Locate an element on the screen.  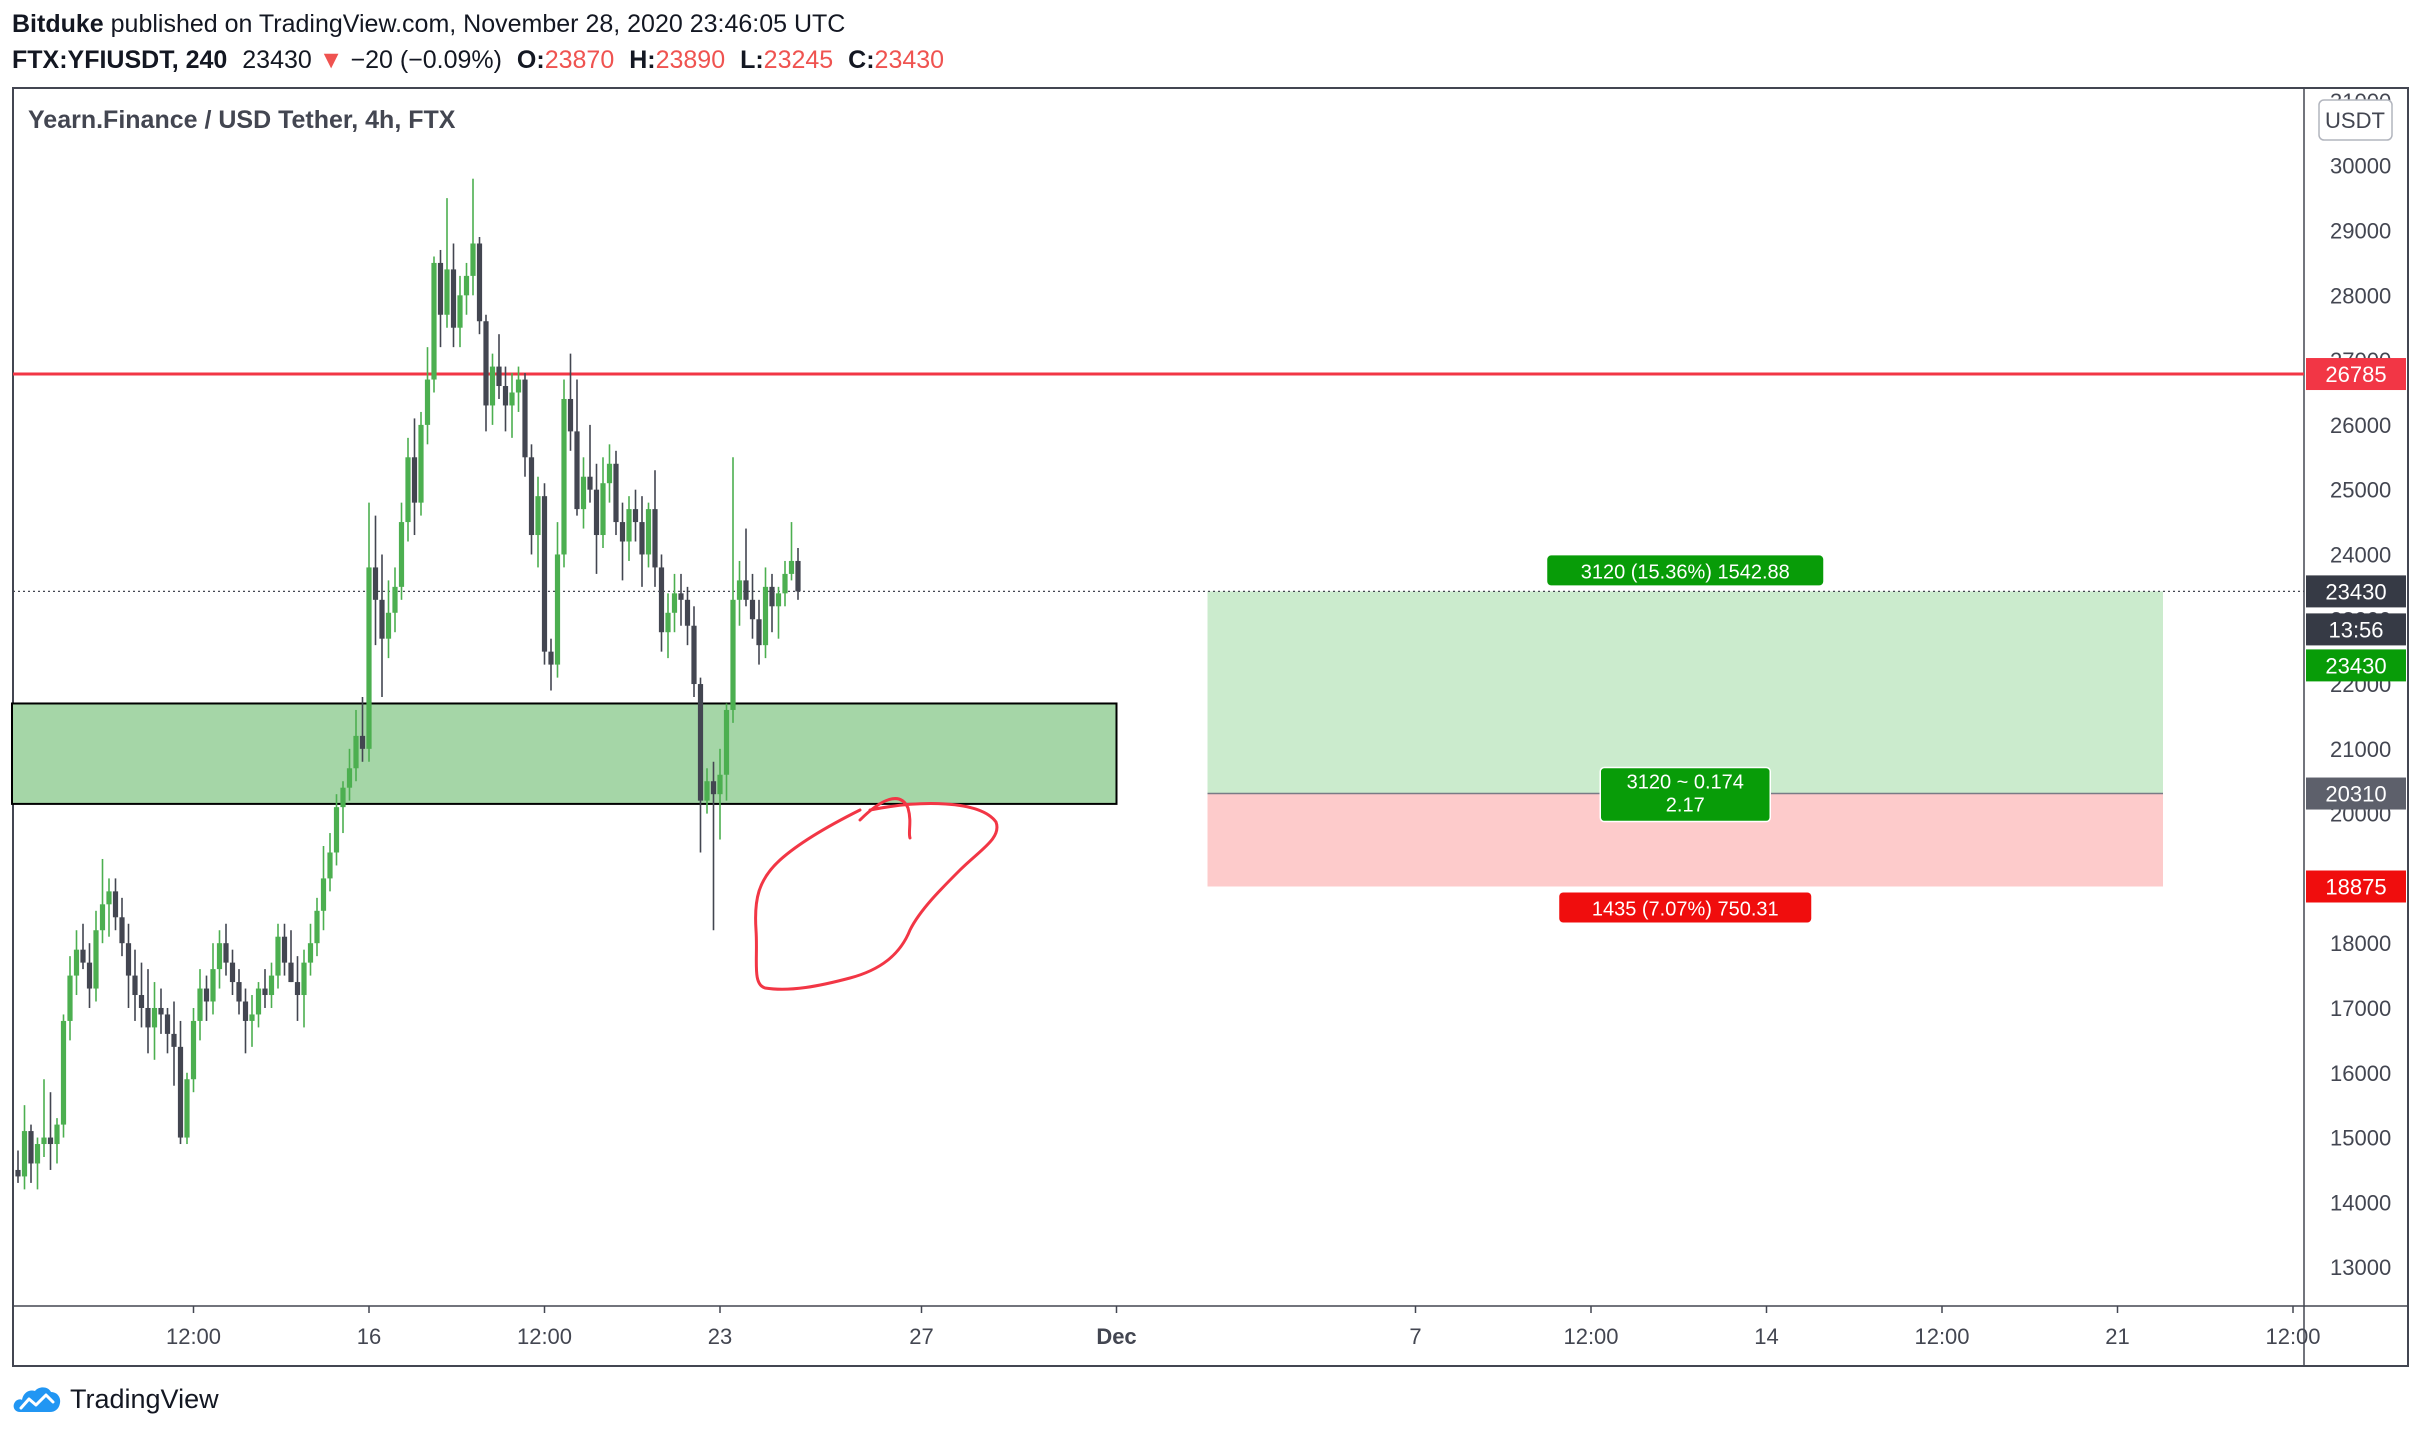
price-tick-label: 16000 is located at coordinates (2360, 1073).